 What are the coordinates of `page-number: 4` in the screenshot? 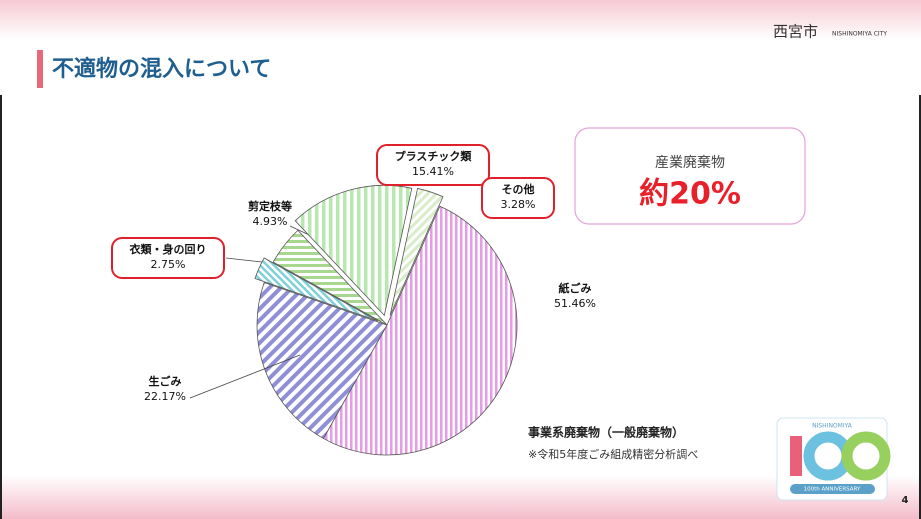 It's located at (905, 500).